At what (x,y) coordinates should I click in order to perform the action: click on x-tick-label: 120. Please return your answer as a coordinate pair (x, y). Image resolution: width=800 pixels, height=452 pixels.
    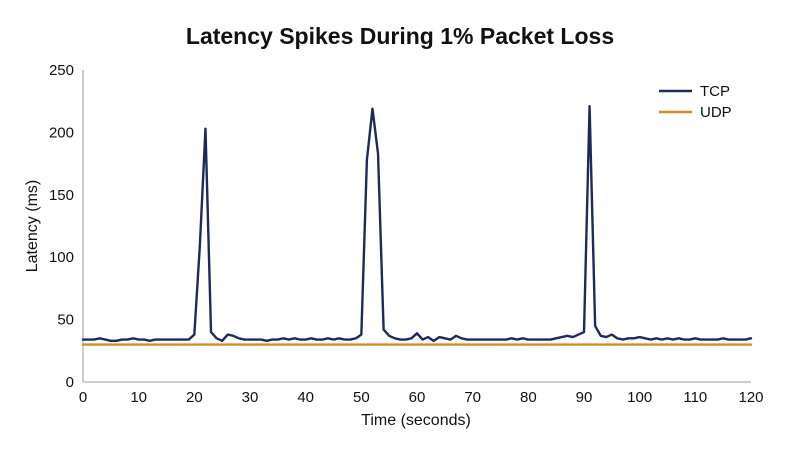
    Looking at the image, I should click on (750, 397).